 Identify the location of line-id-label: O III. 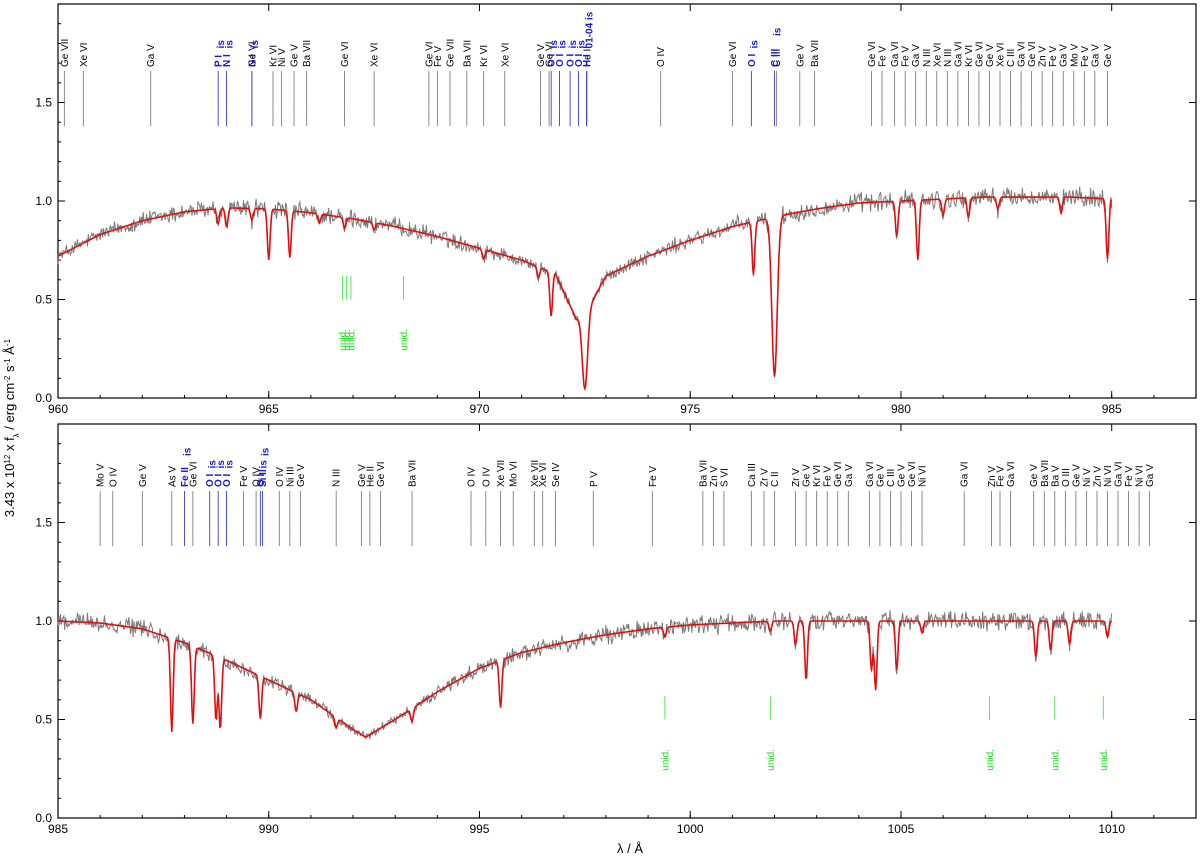
(1066, 477).